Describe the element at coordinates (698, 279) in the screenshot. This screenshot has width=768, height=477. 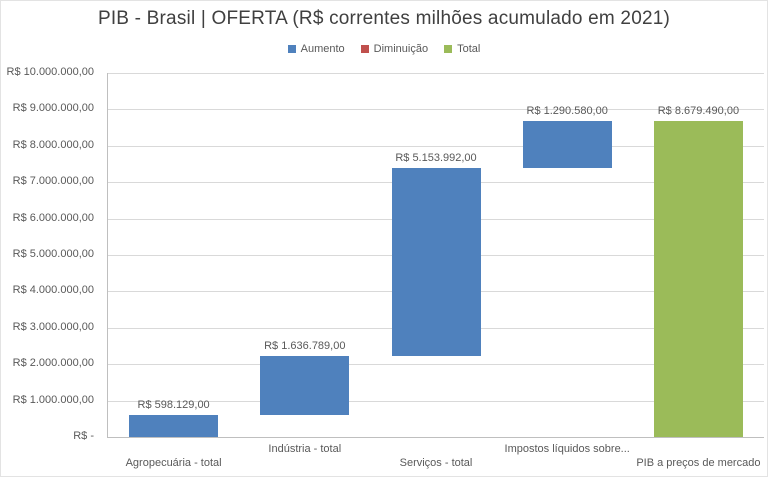
I see `bar-pib-a-precos-de-mercado` at that location.